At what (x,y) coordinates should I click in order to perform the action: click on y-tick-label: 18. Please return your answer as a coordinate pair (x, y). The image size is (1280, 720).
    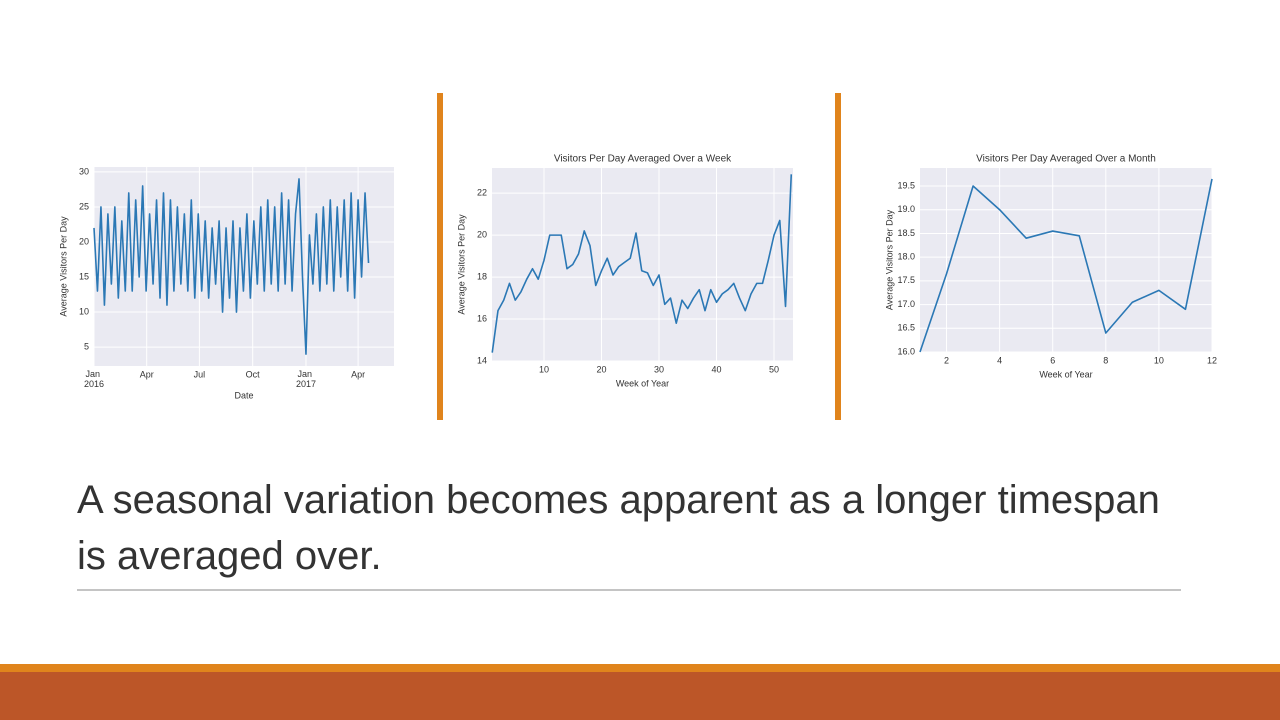
    Looking at the image, I should click on (482, 276).